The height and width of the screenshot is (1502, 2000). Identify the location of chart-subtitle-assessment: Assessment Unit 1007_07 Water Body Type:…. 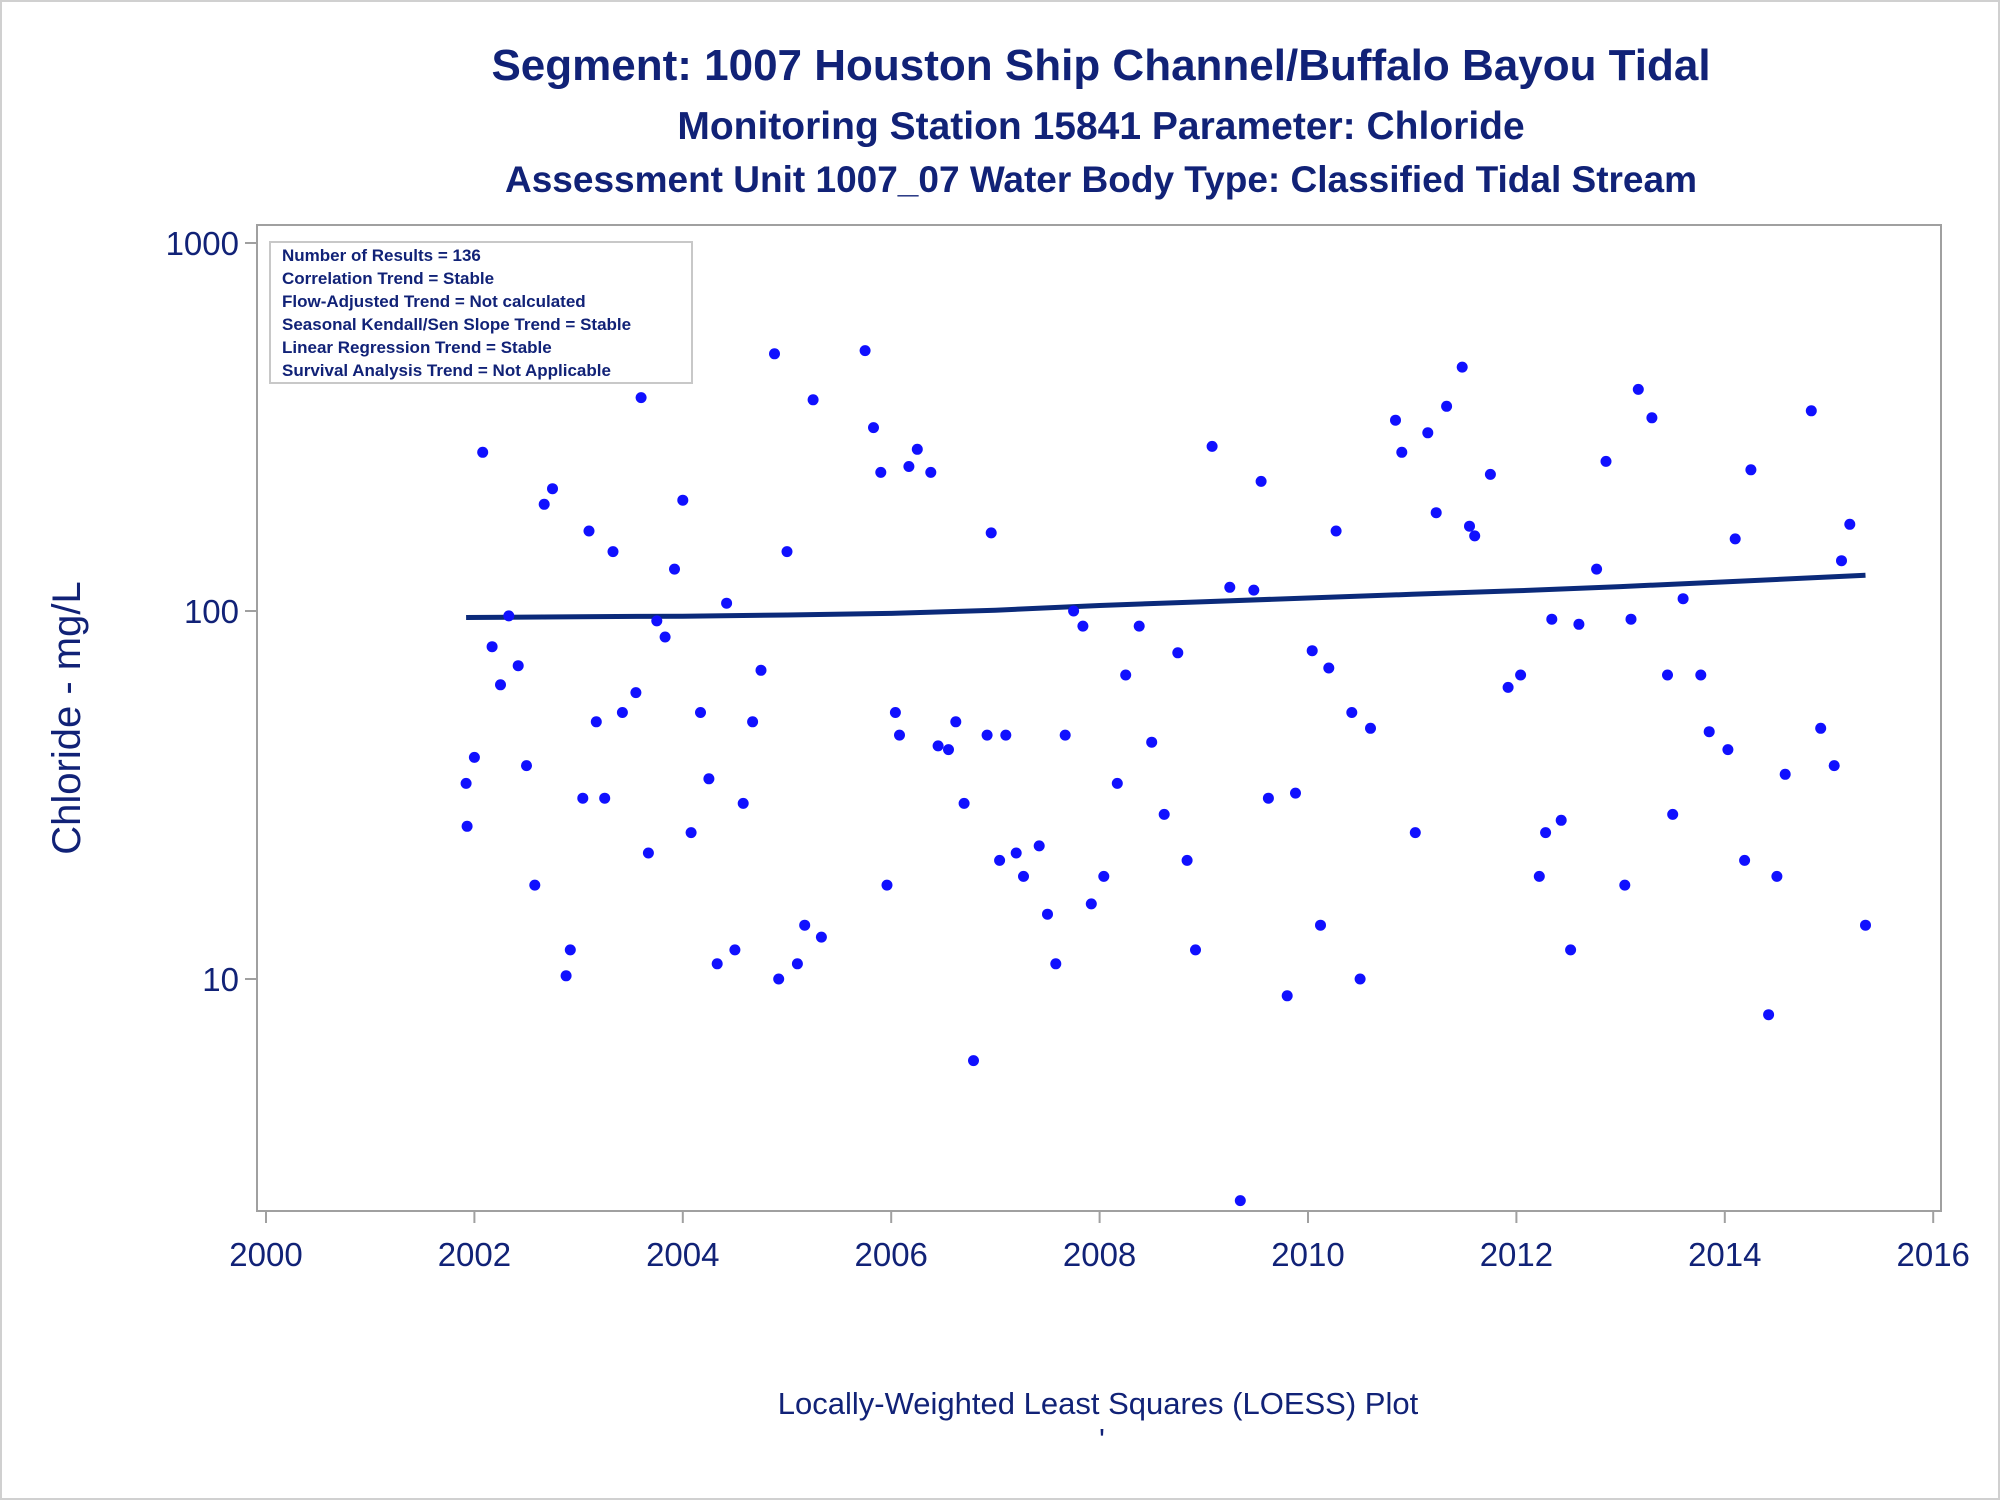
(1101, 179).